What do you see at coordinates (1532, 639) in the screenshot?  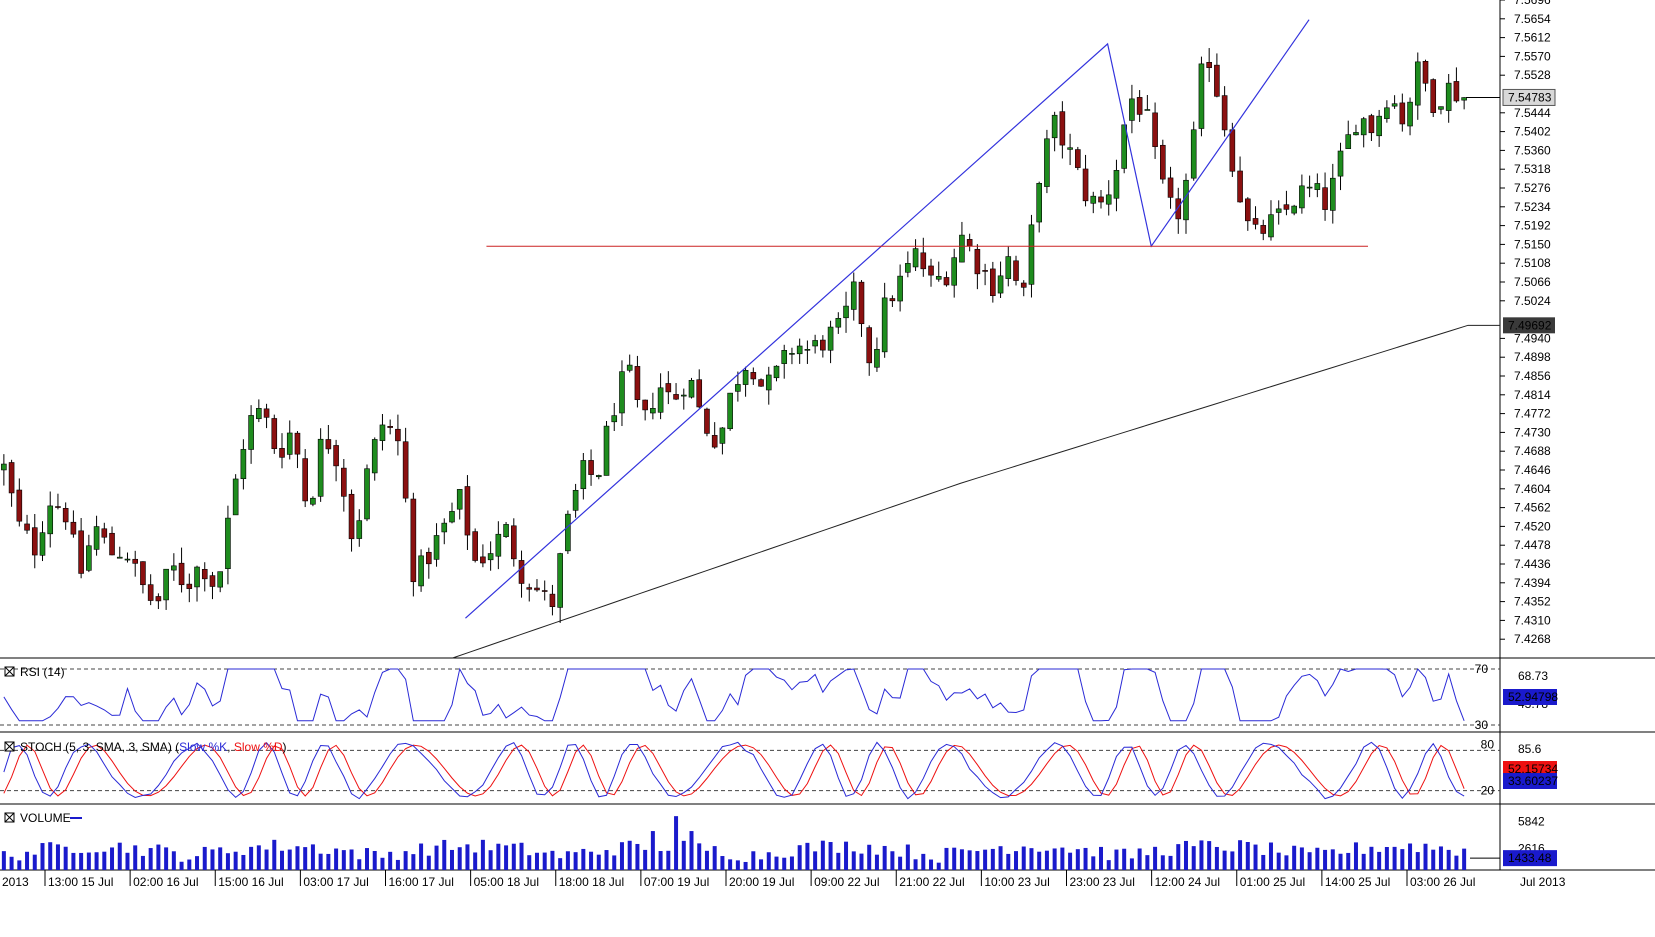 I see `price-tick-label: 7.4268` at bounding box center [1532, 639].